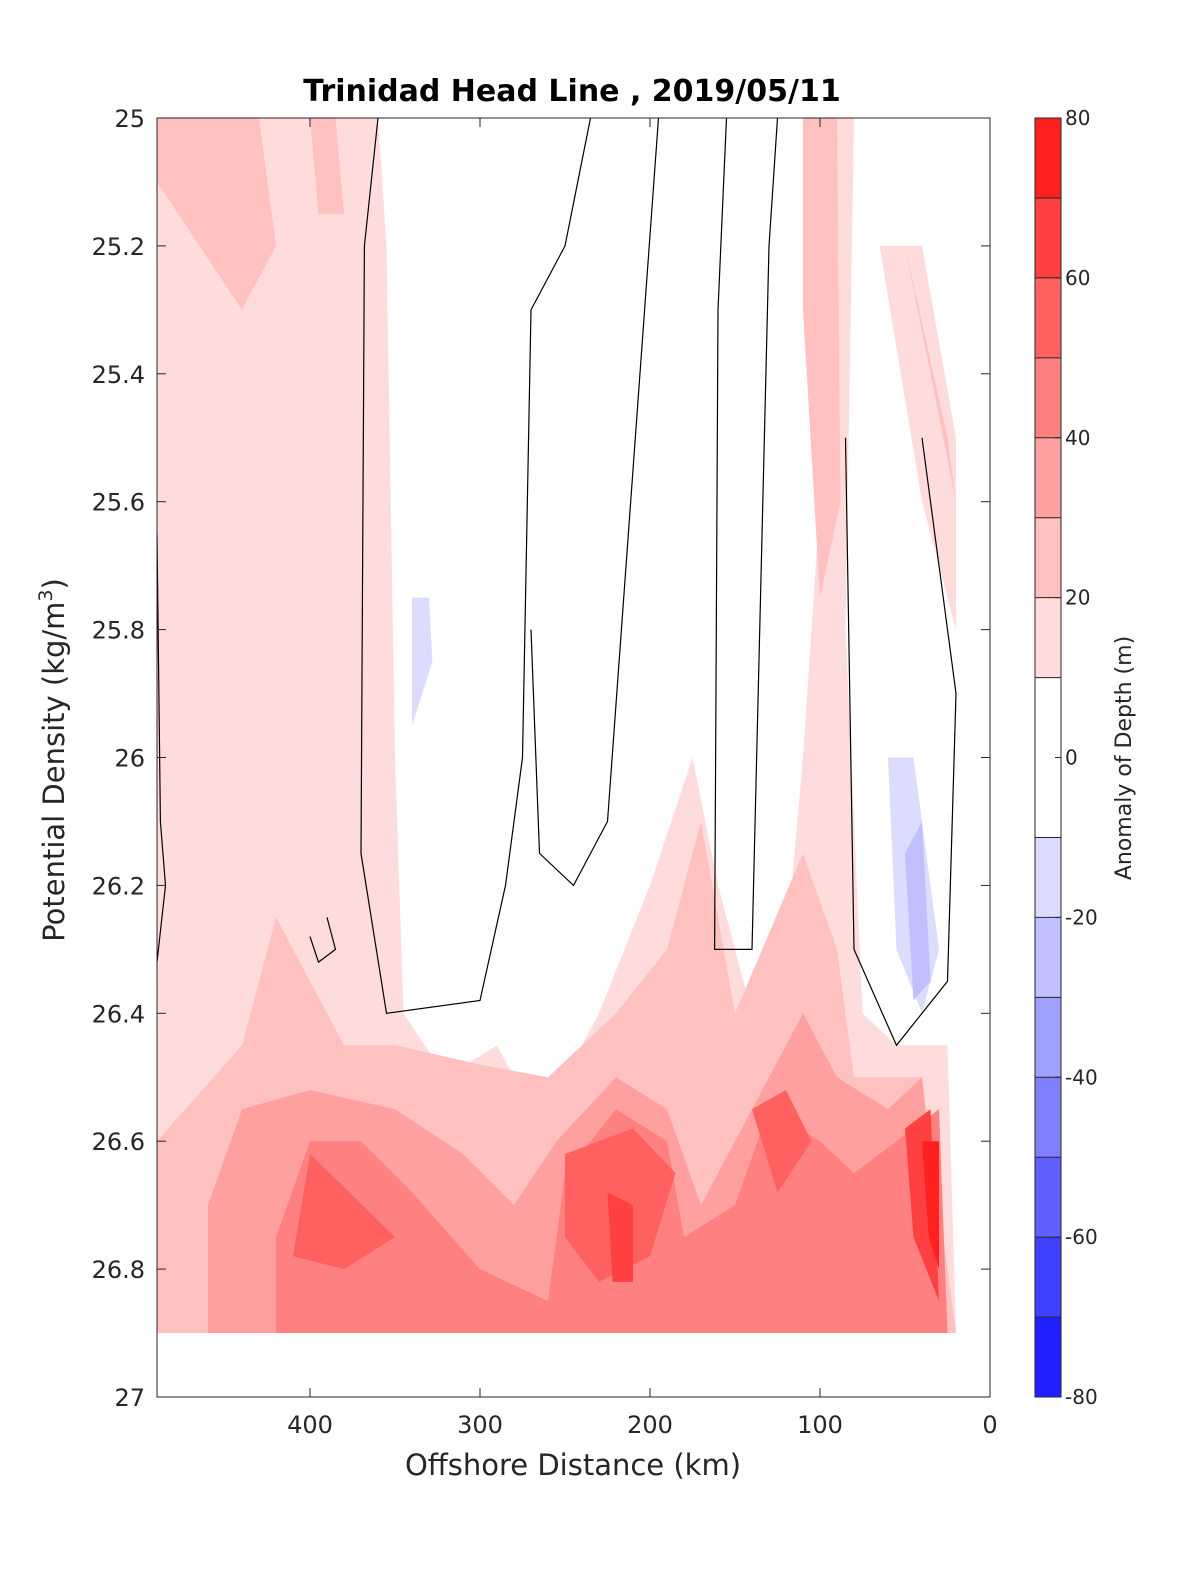 The image size is (1200, 1575). Describe the element at coordinates (118, 631) in the screenshot. I see `y-tick-label: 25.8` at that location.